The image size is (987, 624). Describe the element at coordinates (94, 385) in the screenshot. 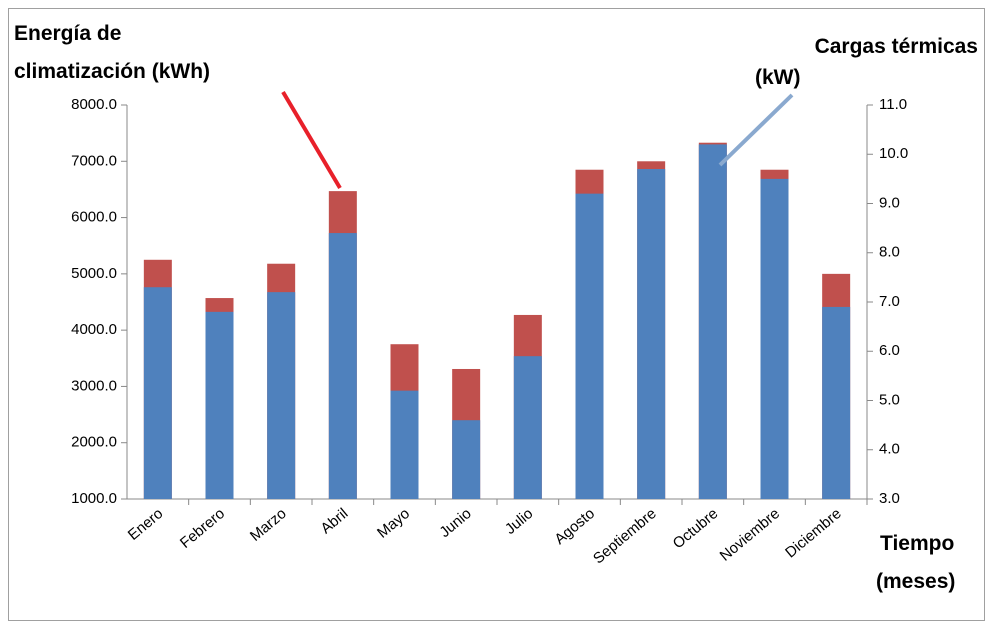

I see `y-tick-label: 3000.0` at that location.